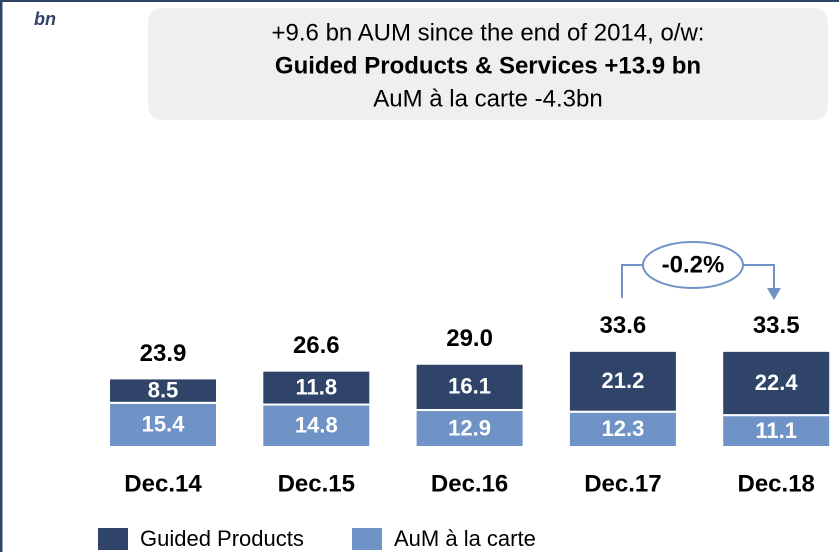 The height and width of the screenshot is (552, 839). I want to click on total-label: 23.9, so click(163, 353).